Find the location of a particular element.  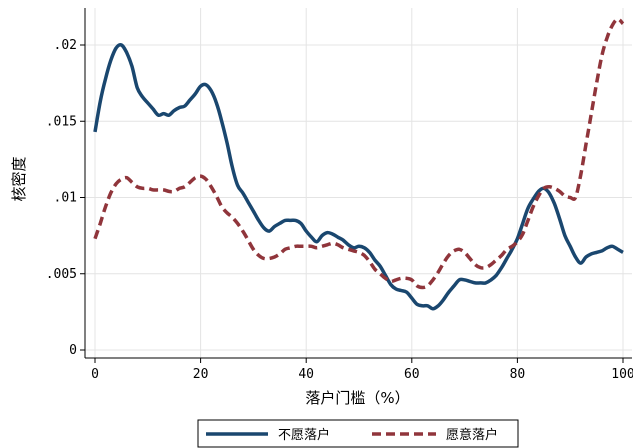

legend-label-willing: 愿意落户 is located at coordinates (472, 435).